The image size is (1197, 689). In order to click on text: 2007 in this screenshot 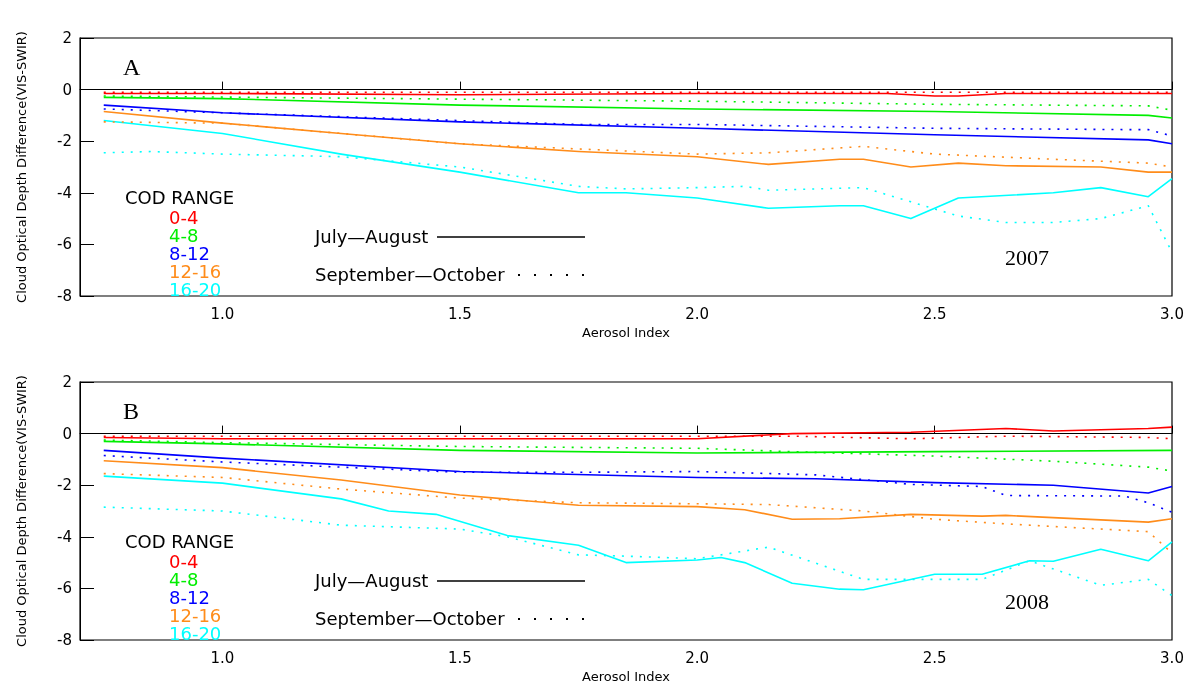, I will do `click(1027, 257)`.